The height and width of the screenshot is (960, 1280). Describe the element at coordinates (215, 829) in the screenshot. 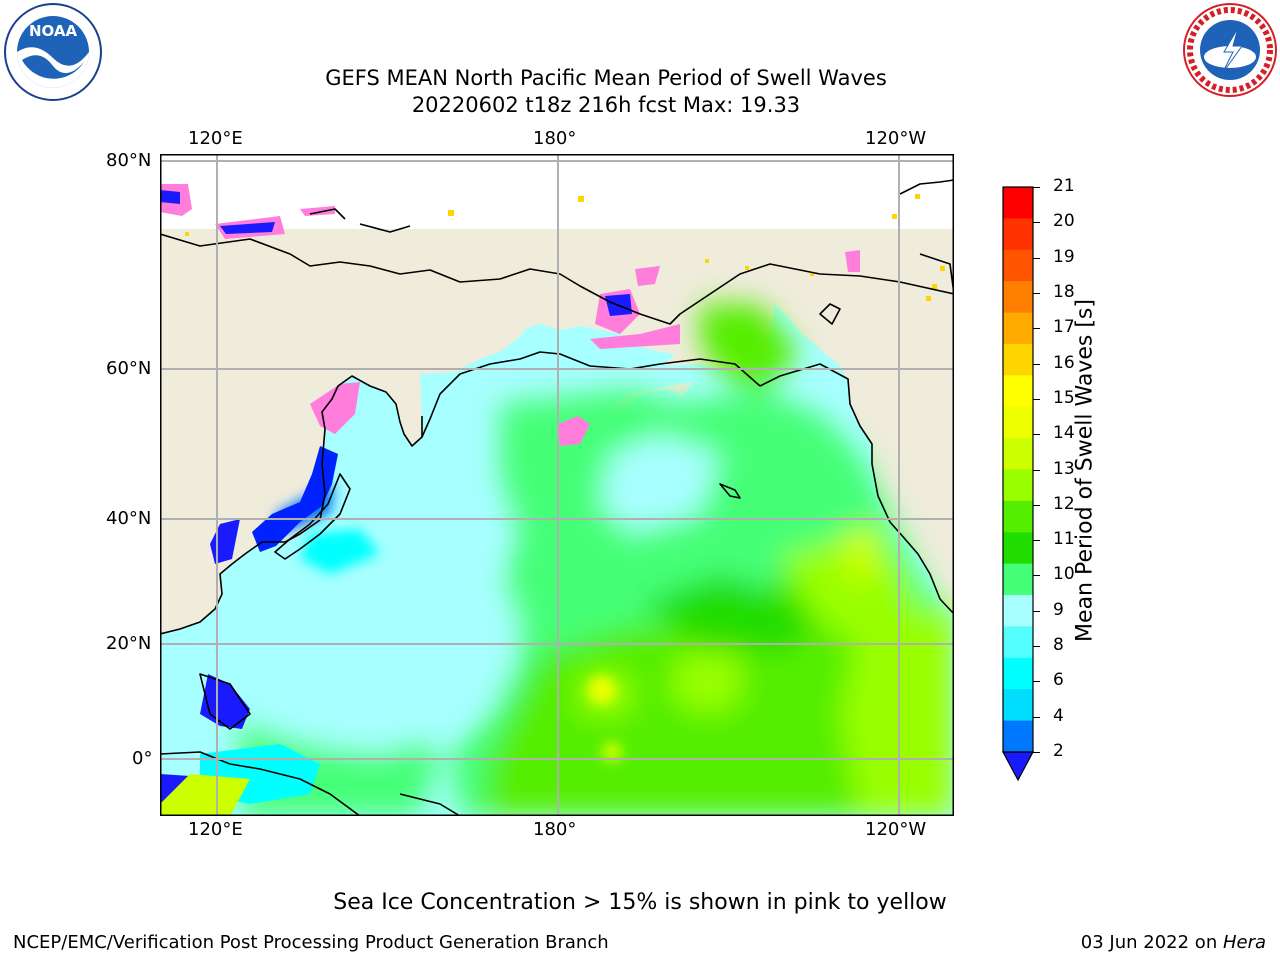

I see `lon-label-bottom-120e: 120°E` at that location.